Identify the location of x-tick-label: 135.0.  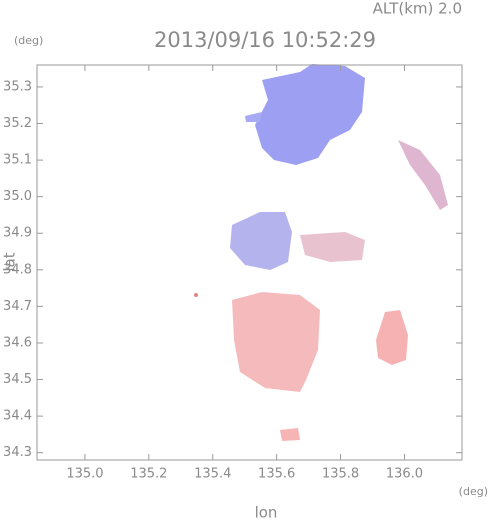
(84, 474).